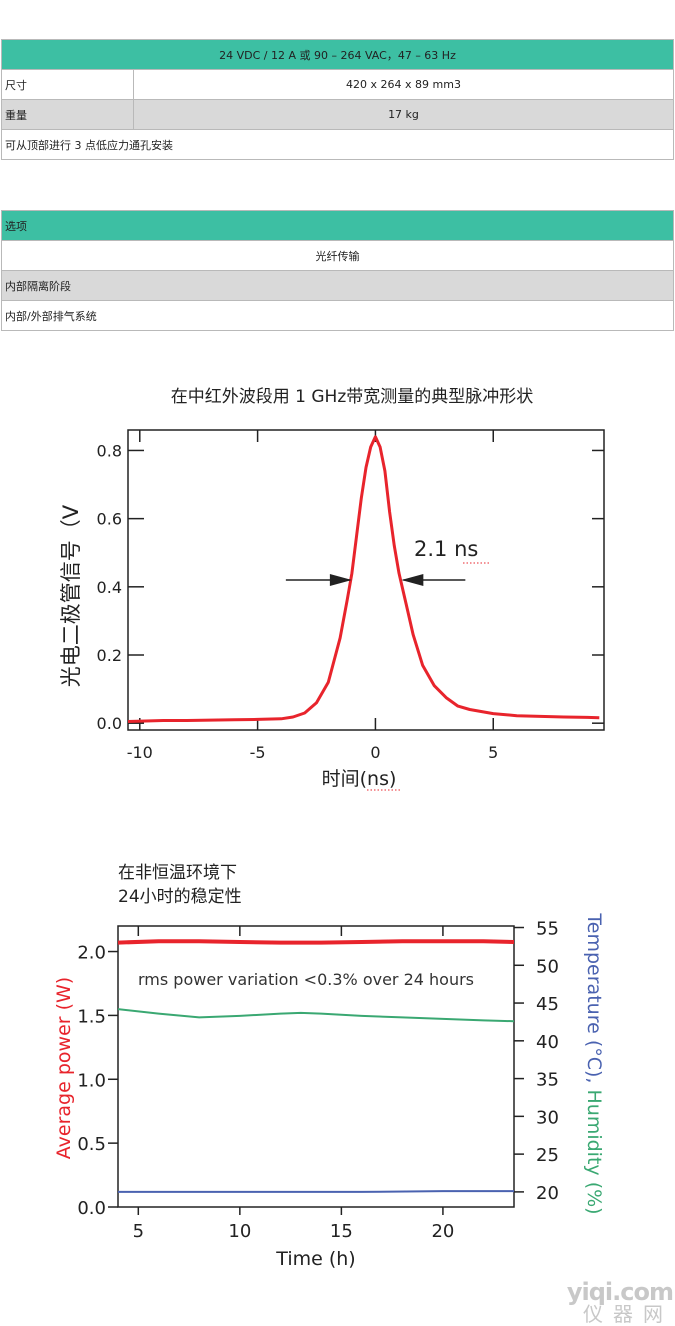 The image size is (675, 1326). Describe the element at coordinates (109, 587) in the screenshot. I see `y-tick-label: 0.4` at that location.